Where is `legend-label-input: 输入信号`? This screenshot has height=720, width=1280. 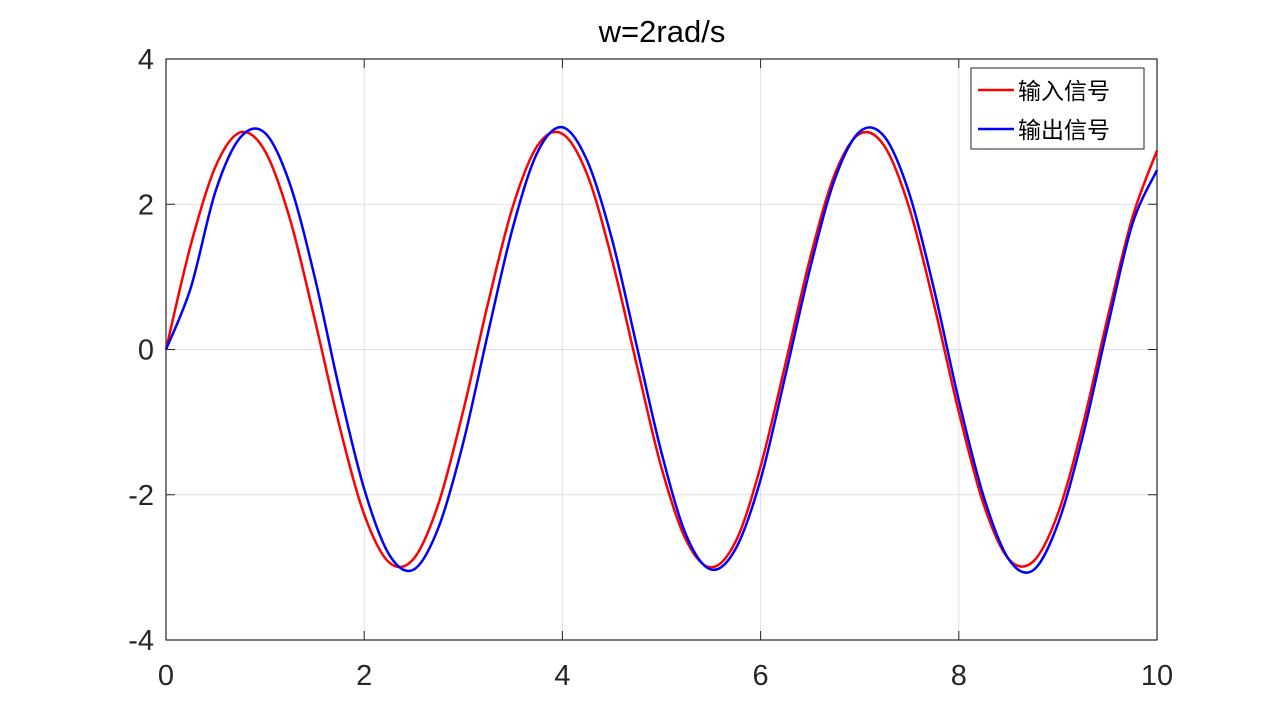 legend-label-input: 输入信号 is located at coordinates (1064, 92).